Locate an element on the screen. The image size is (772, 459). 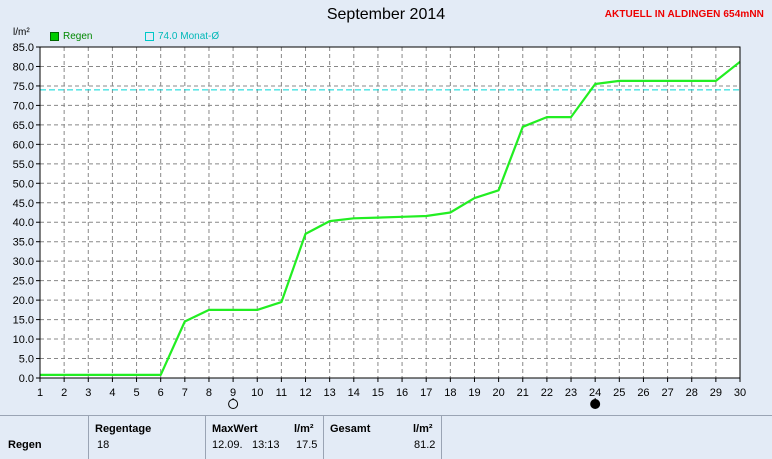
maxwert-unit: l/m² is located at coordinates (304, 429).